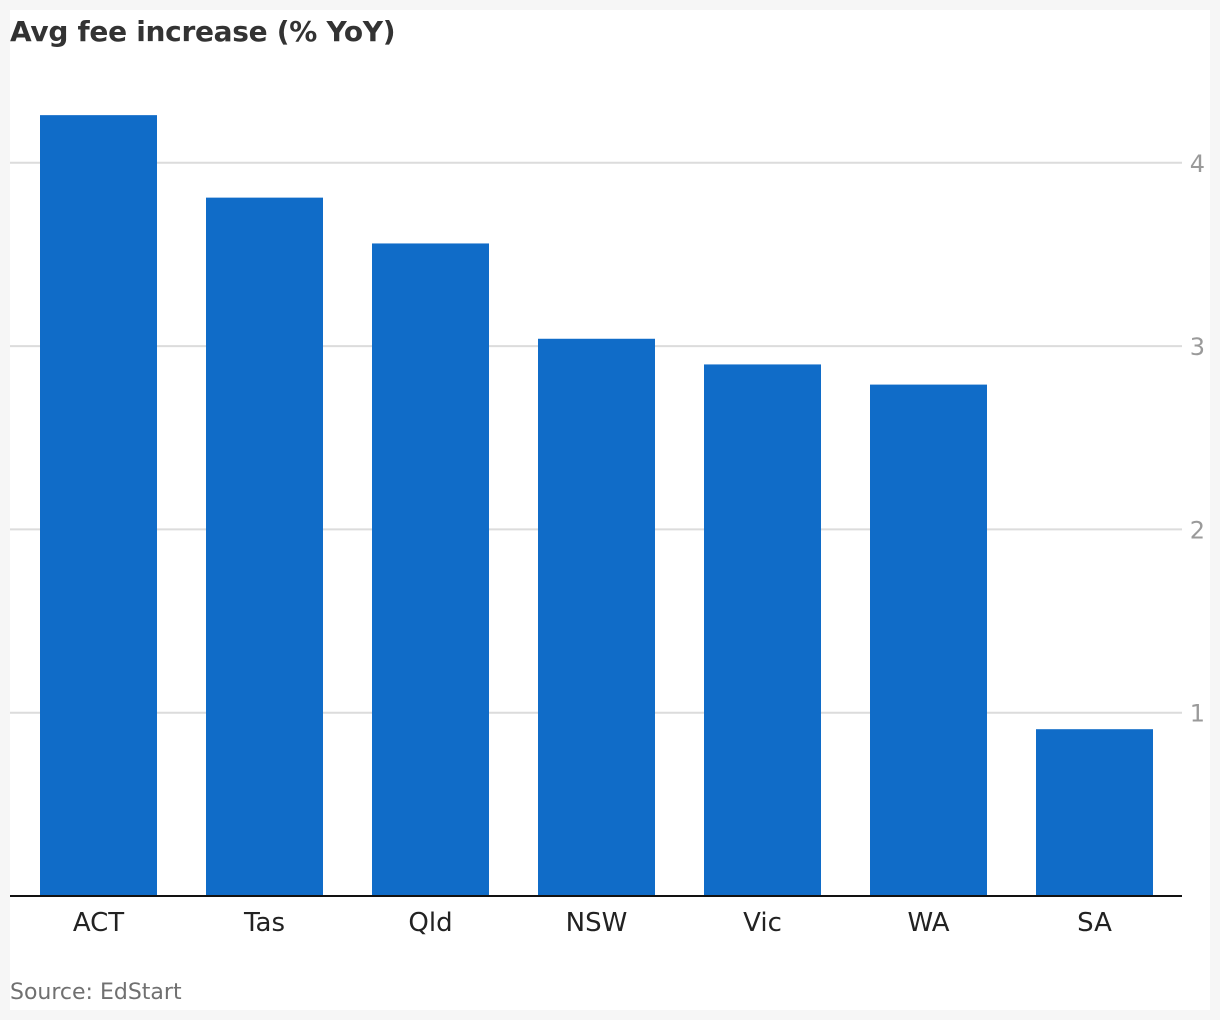 Image resolution: width=1220 pixels, height=1020 pixels. I want to click on x-tick-label-wa: WA, so click(928, 923).